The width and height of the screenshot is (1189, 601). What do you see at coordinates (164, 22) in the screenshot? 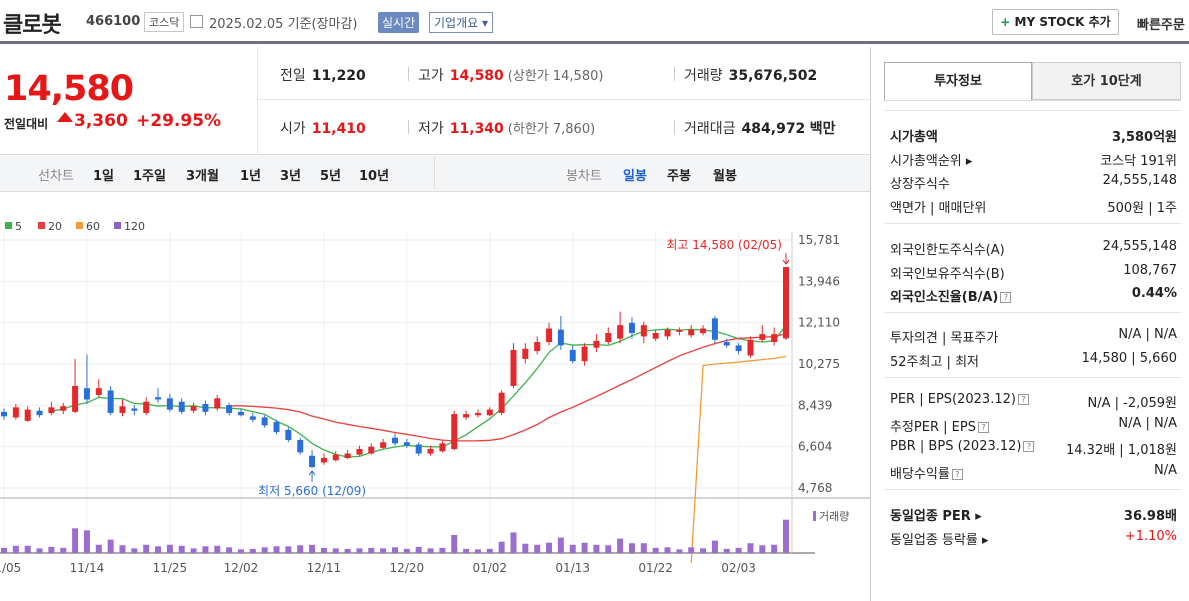
I see `market-badge: 코스닥` at bounding box center [164, 22].